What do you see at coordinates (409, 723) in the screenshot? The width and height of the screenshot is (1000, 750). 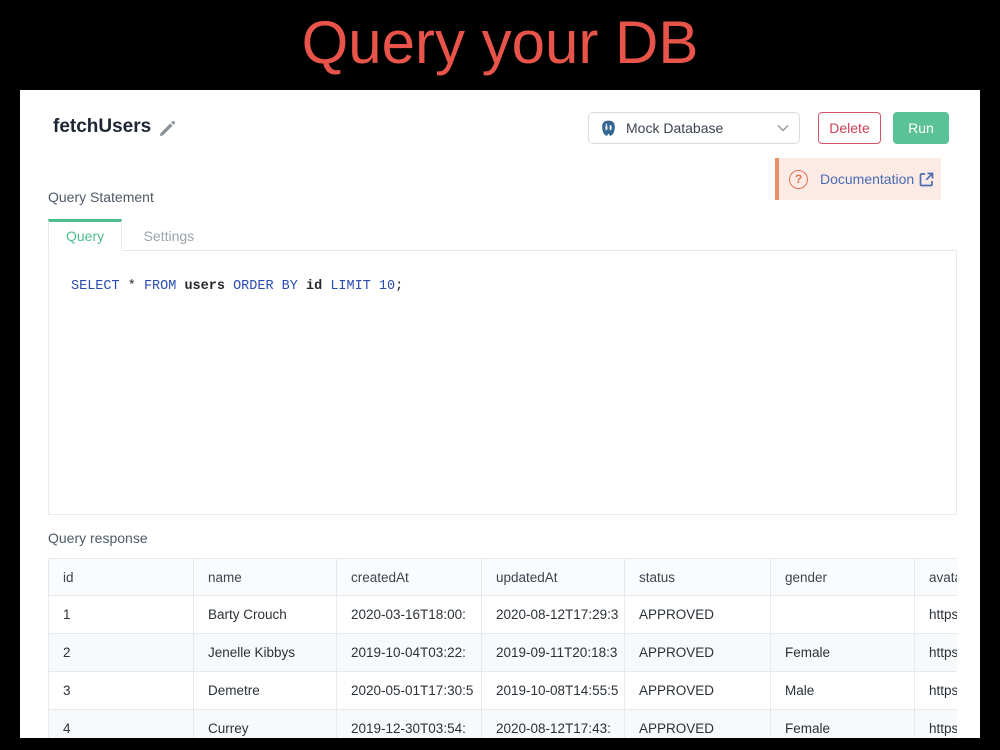 I see `table-cell: 2019-12-30T03:54:` at bounding box center [409, 723].